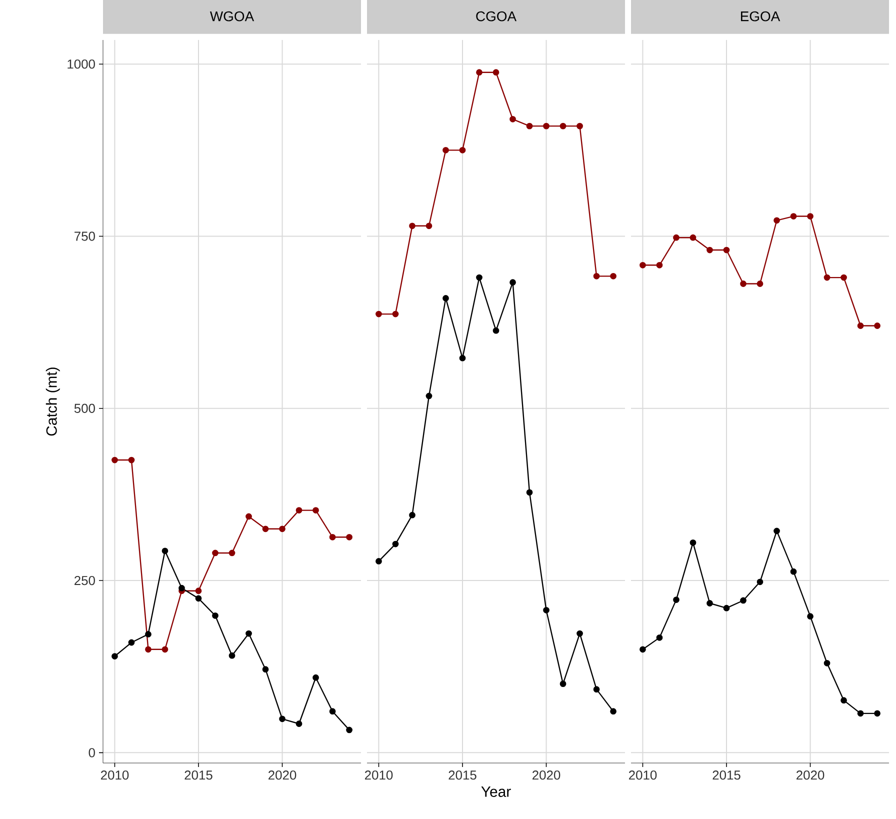  What do you see at coordinates (496, 791) in the screenshot?
I see `x-axis-title: Year` at bounding box center [496, 791].